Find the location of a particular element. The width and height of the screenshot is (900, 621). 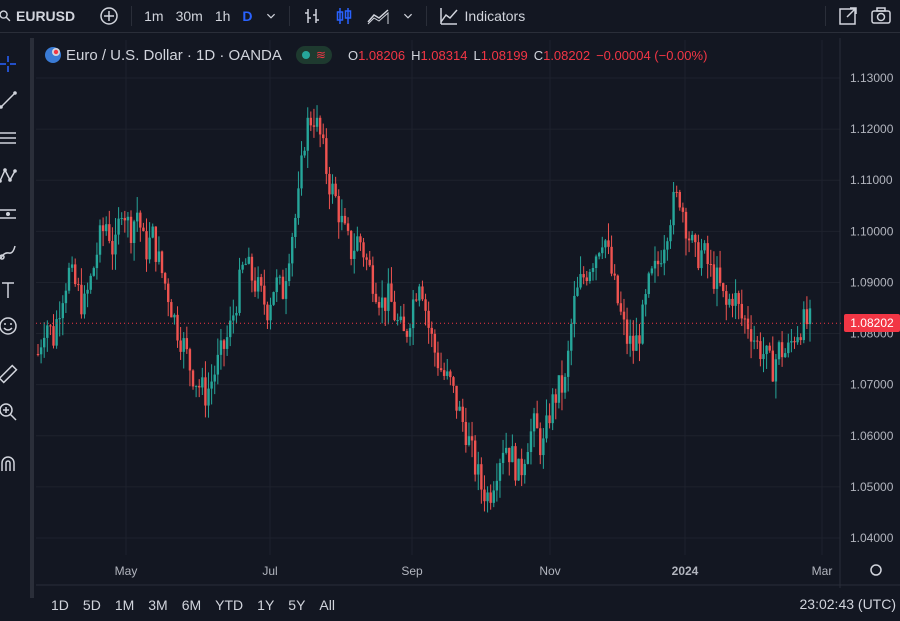

fib-tool is located at coordinates (11, 138).